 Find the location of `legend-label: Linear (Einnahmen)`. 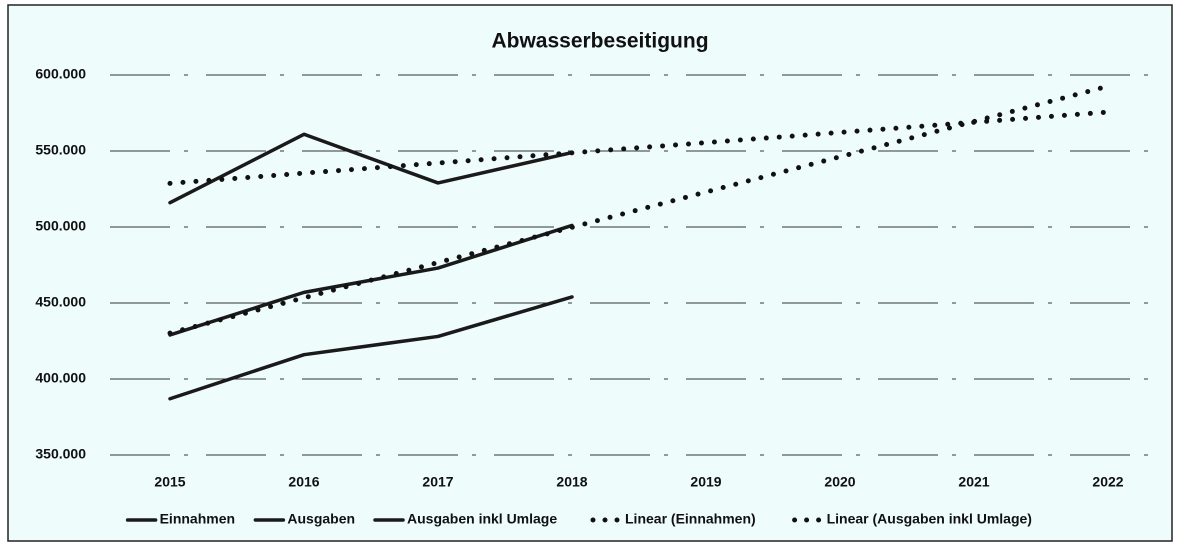

legend-label: Linear (Einnahmen) is located at coordinates (690, 519).